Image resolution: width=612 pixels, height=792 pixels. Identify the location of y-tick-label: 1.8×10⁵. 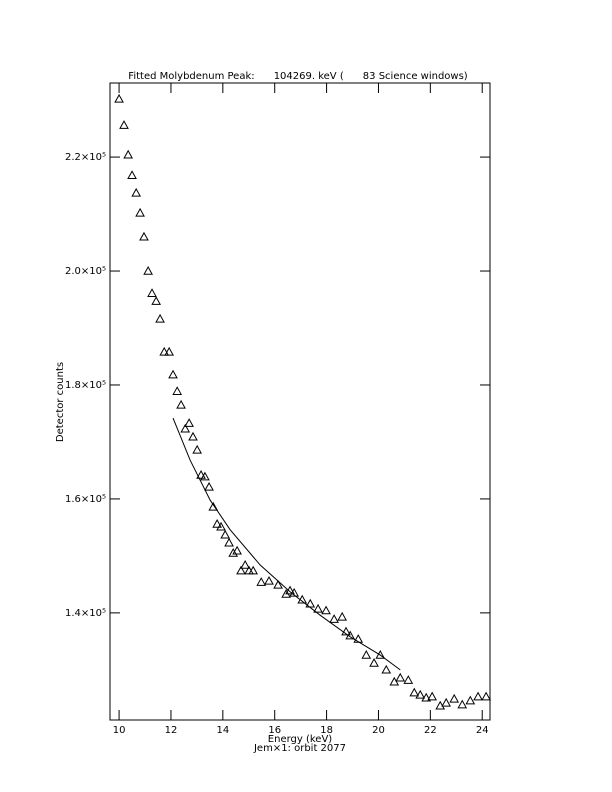
(85, 385).